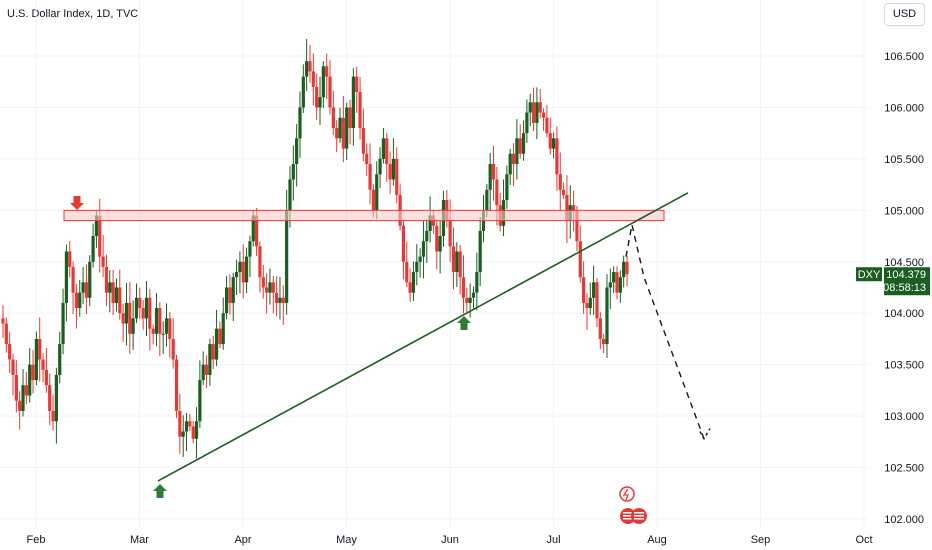 The width and height of the screenshot is (932, 550). What do you see at coordinates (464, 323) in the screenshot?
I see `arrow-up-icon` at bounding box center [464, 323].